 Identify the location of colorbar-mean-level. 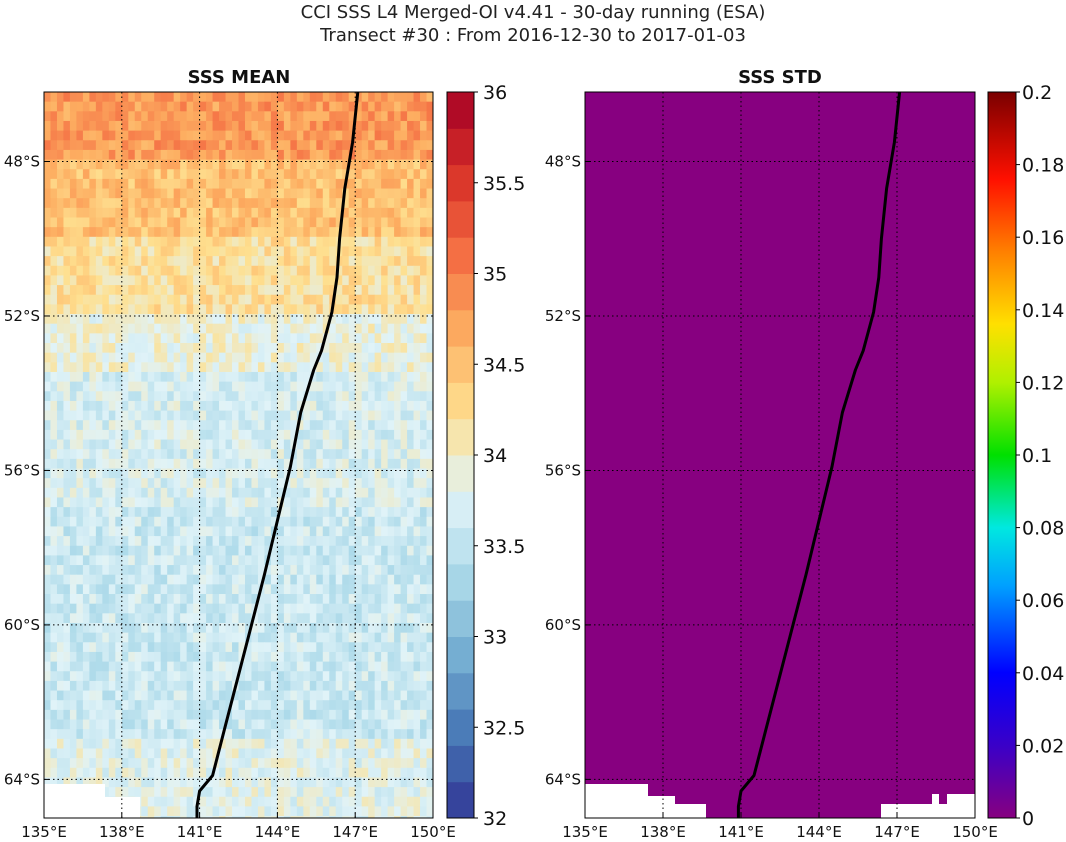
(460, 691).